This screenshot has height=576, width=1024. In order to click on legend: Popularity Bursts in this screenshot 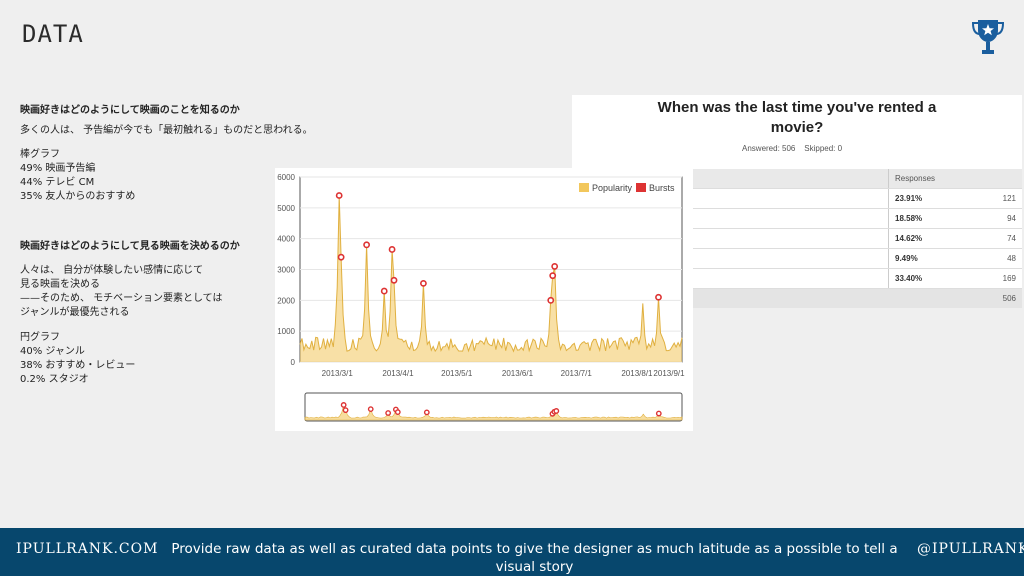, I will do `click(627, 188)`.